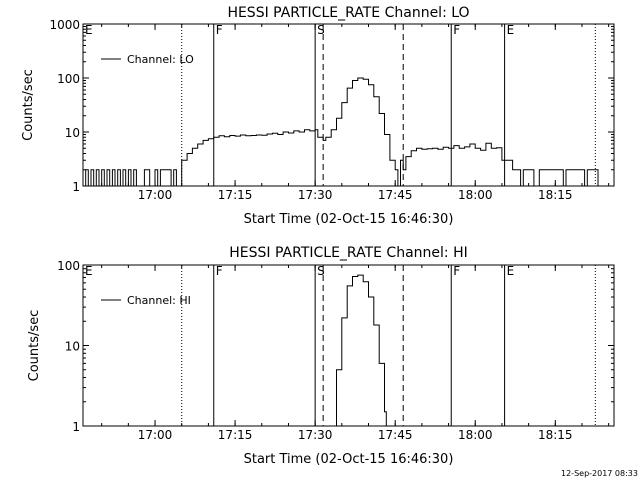 The image size is (640, 484). Describe the element at coordinates (159, 300) in the screenshot. I see `legend-label: Channel: HI` at that location.